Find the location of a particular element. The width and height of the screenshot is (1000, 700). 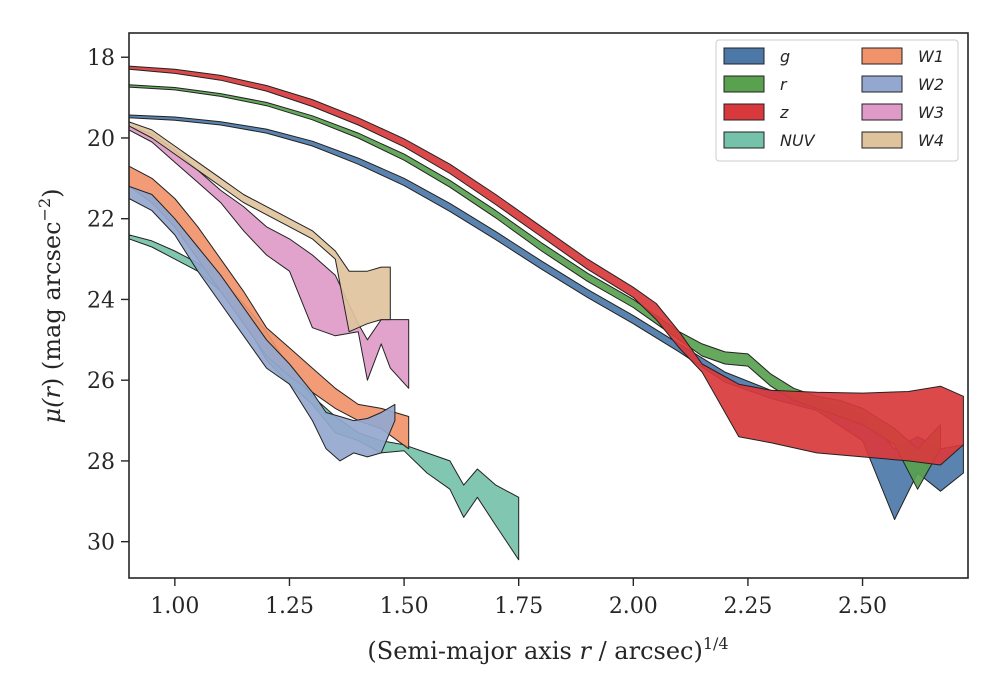

x-axis: 1.00 1.25 1.50 1.75 2.00 2.25 2.50 is located at coordinates (518, 598).